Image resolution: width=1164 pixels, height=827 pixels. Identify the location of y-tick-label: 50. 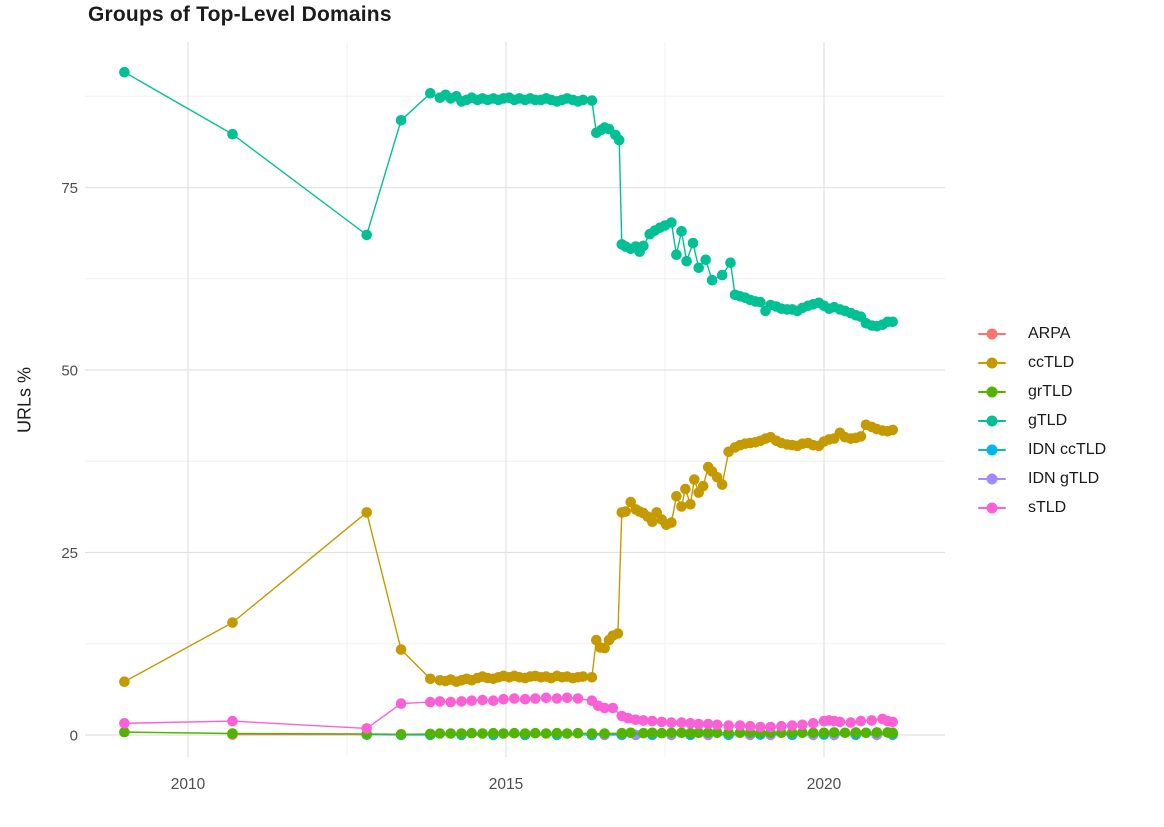
(69, 371).